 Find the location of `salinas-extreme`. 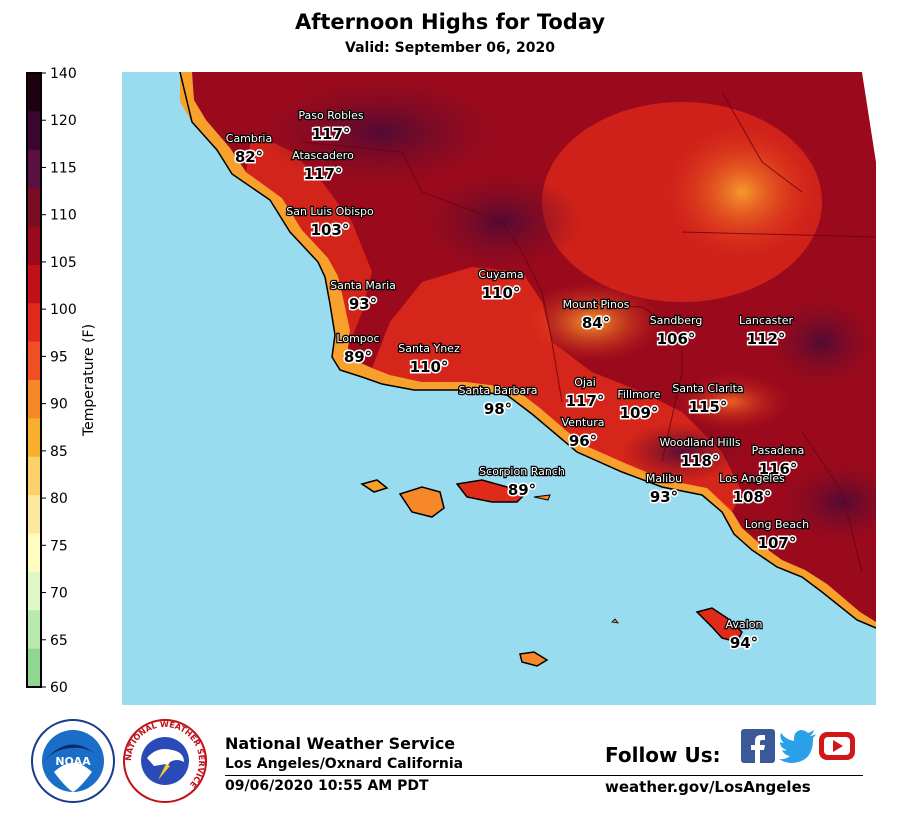

salinas-extreme is located at coordinates (382, 132).